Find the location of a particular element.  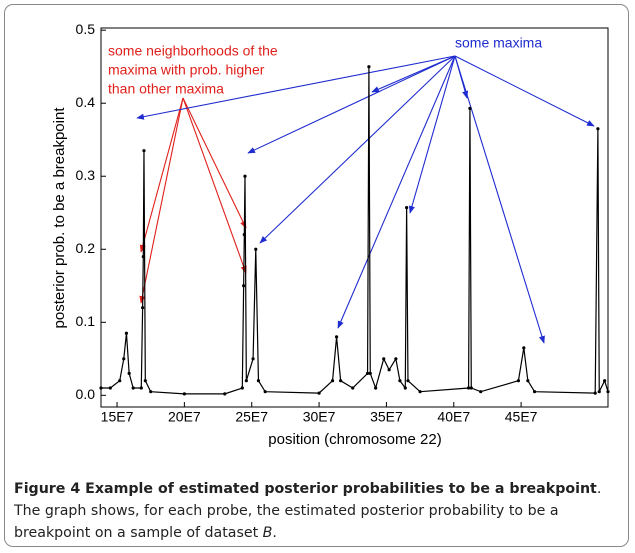

x-tick-label: 45E7 is located at coordinates (521, 417).